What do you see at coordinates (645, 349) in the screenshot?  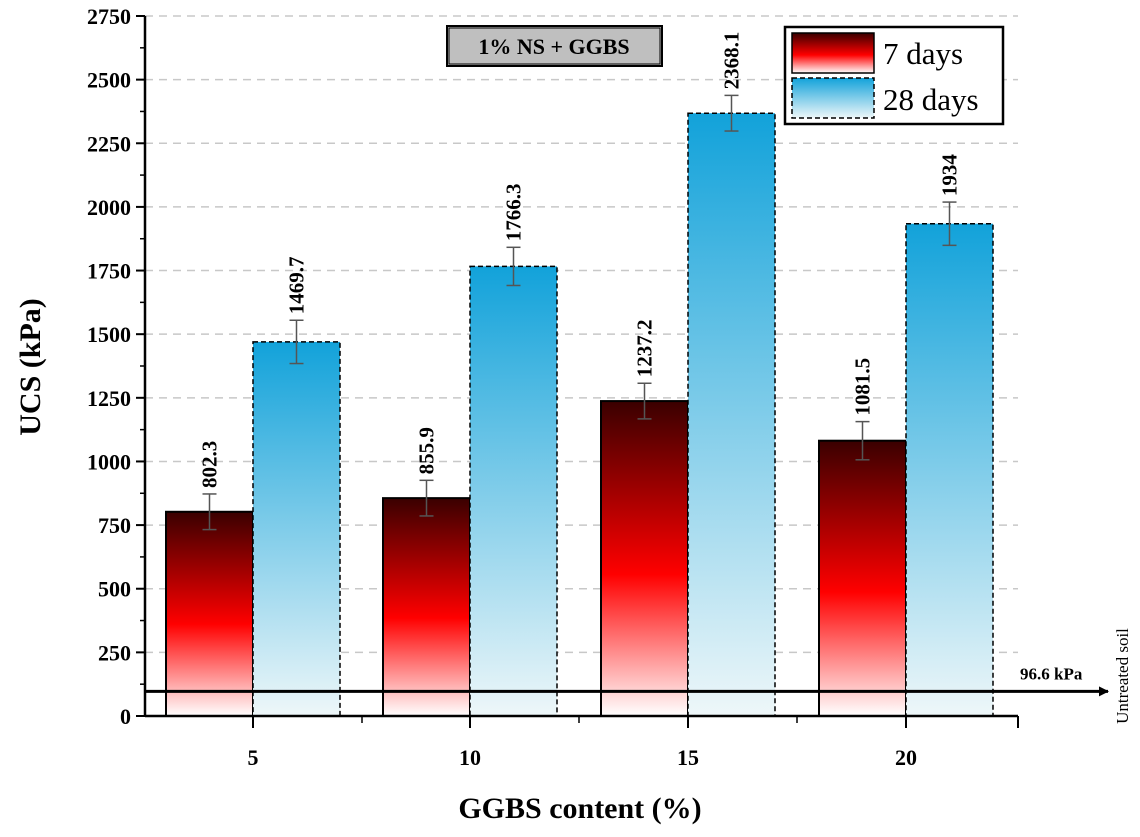 I see `bar-label-7-days: 1237.2` at bounding box center [645, 349].